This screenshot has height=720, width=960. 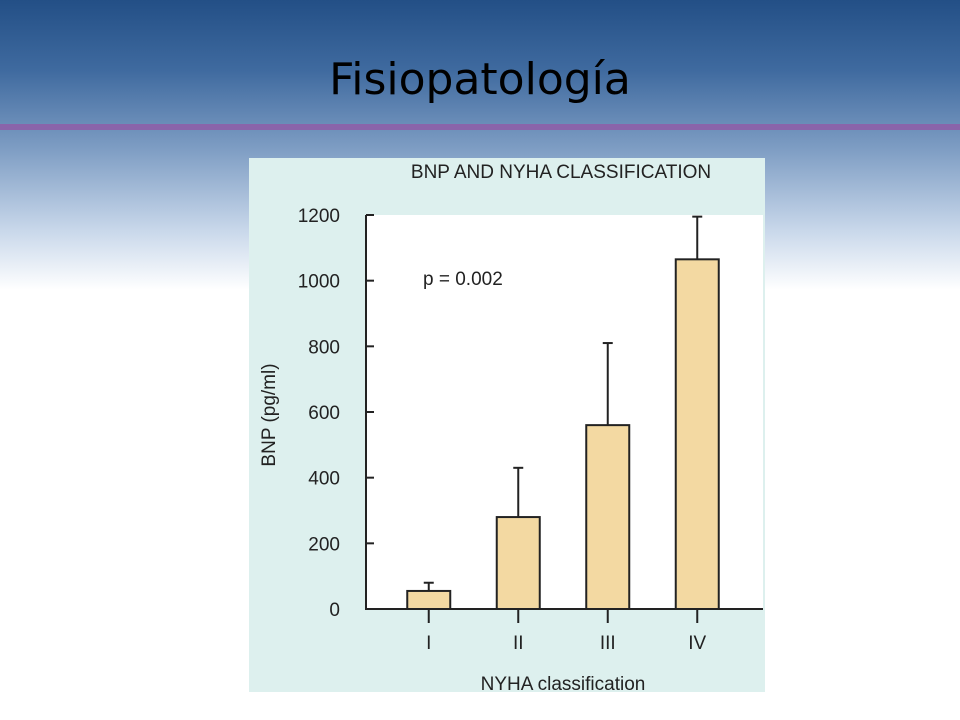 I want to click on p-value-annotation: p = 0.002, so click(x=463, y=279).